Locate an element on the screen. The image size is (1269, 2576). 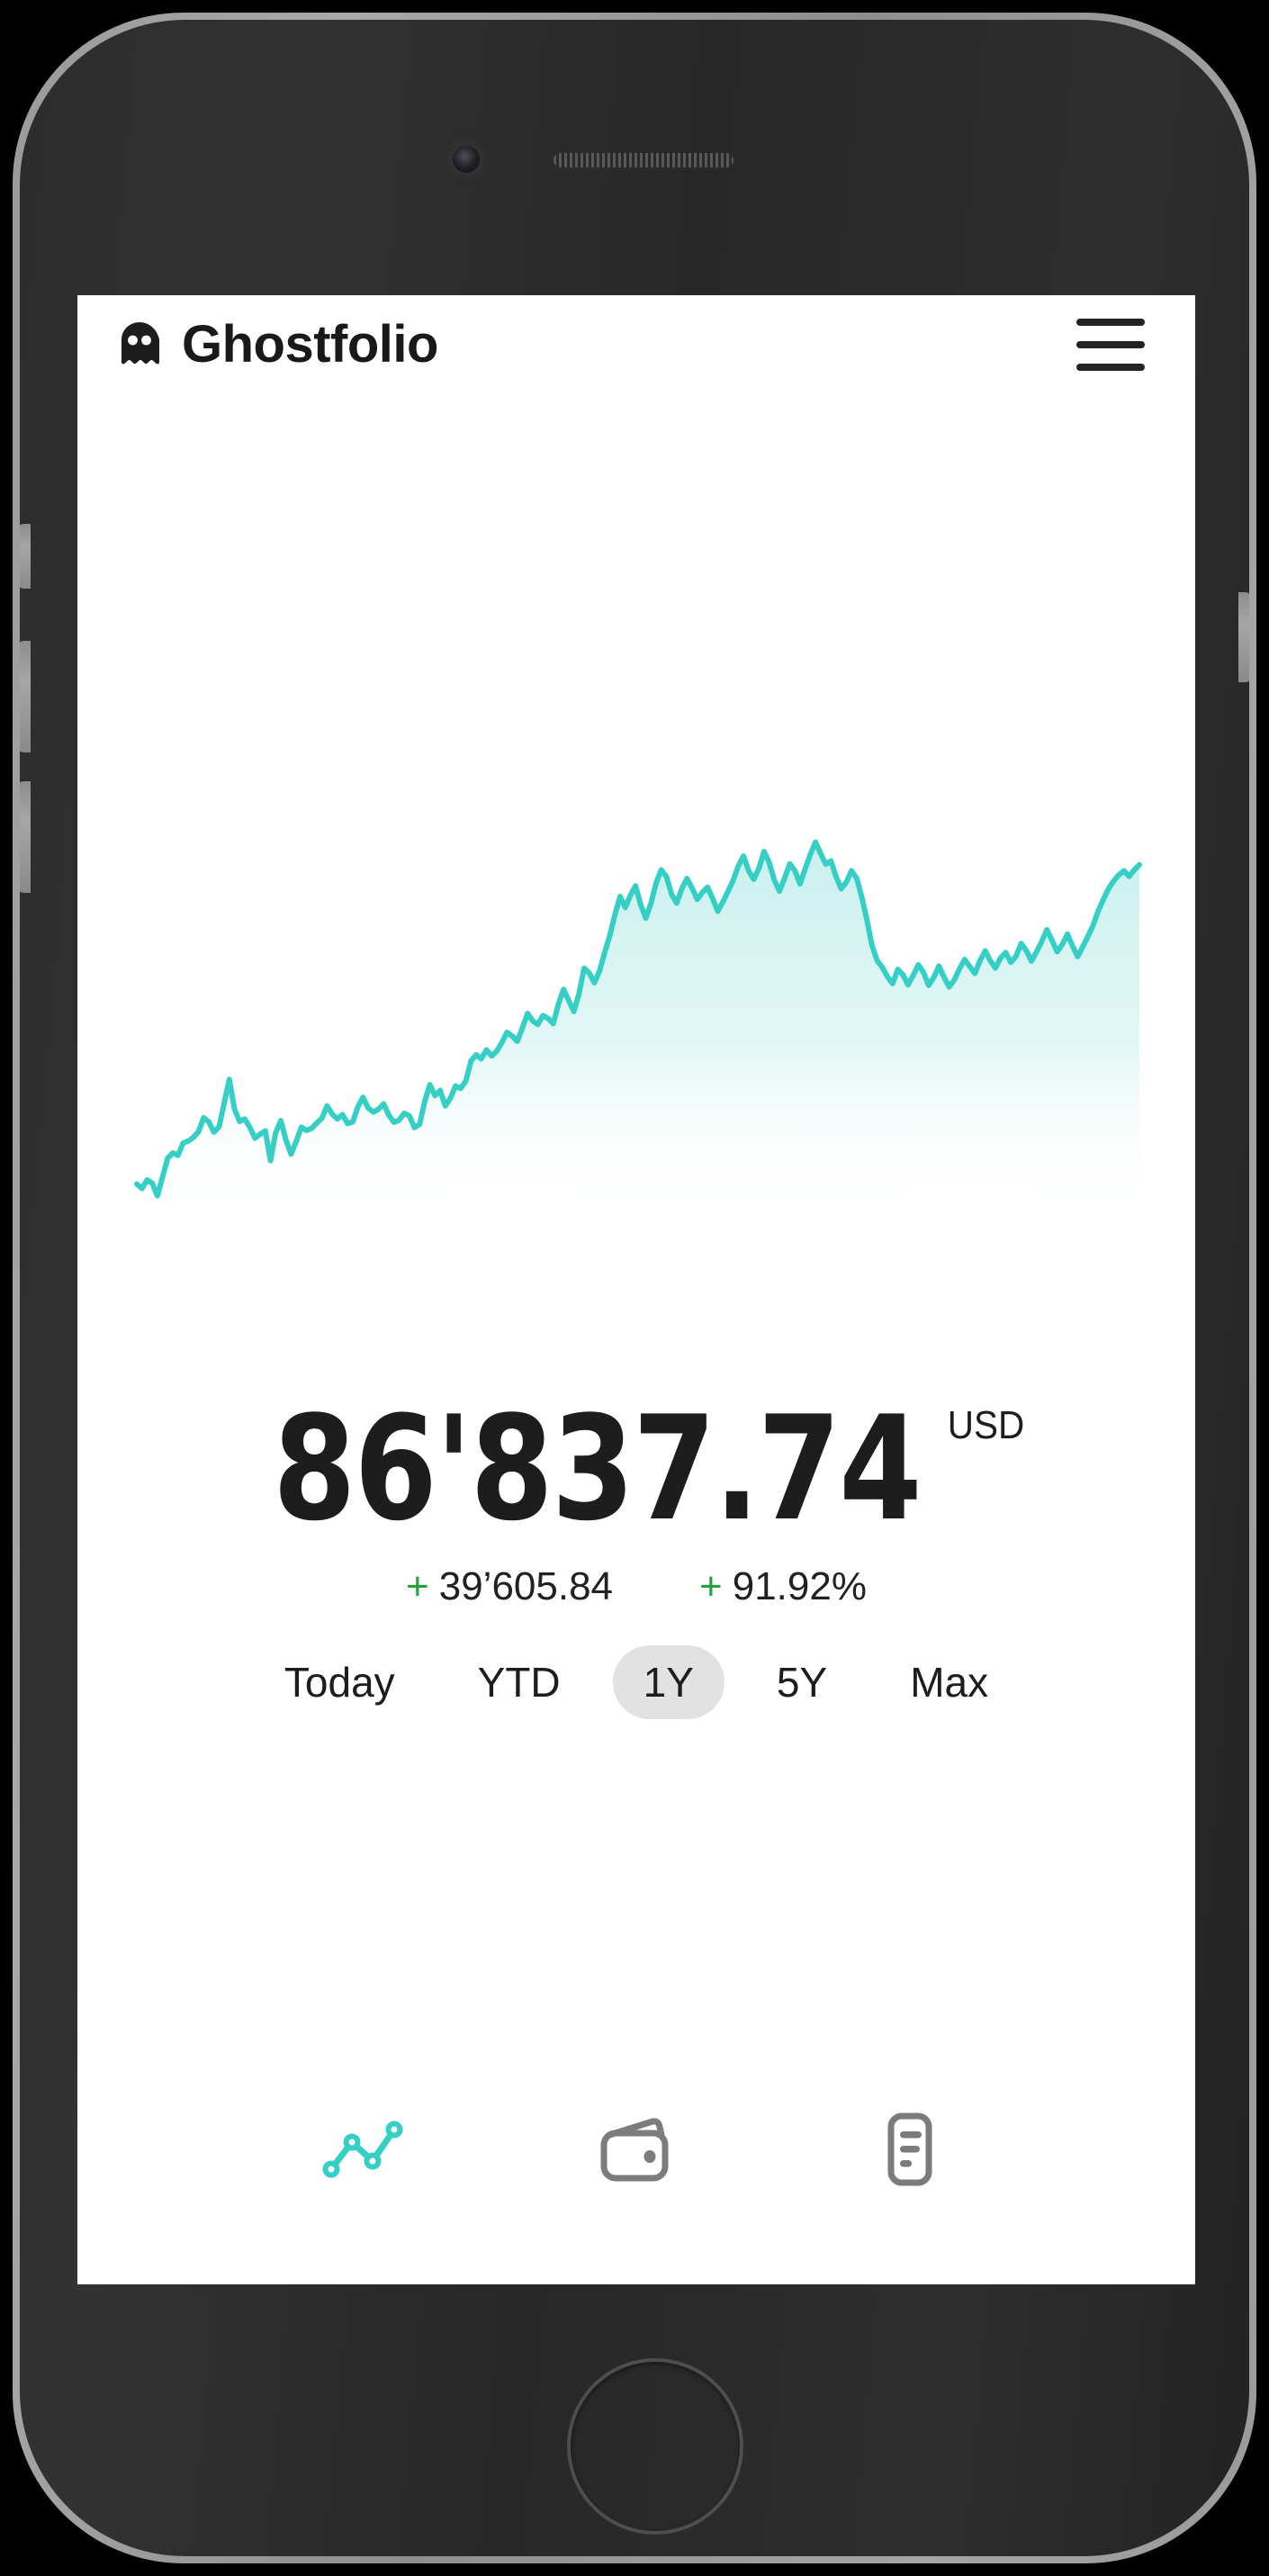
nav-accounts is located at coordinates (910, 2149).